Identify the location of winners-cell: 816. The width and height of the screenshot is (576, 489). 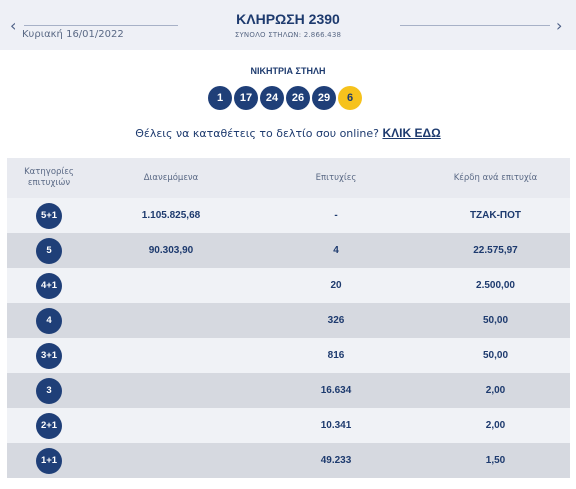
(336, 355).